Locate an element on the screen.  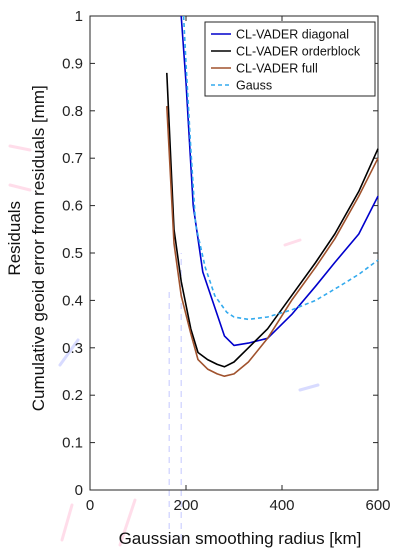
x-axis-label: Gaussian smoothing radius [km] is located at coordinates (240, 538).